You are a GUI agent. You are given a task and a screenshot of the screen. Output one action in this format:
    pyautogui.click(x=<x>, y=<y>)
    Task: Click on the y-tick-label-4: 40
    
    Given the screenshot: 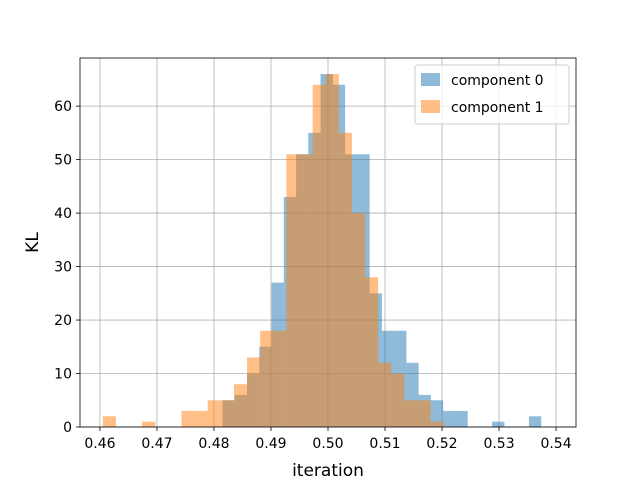 What is the action you would take?
    pyautogui.click(x=63, y=214)
    